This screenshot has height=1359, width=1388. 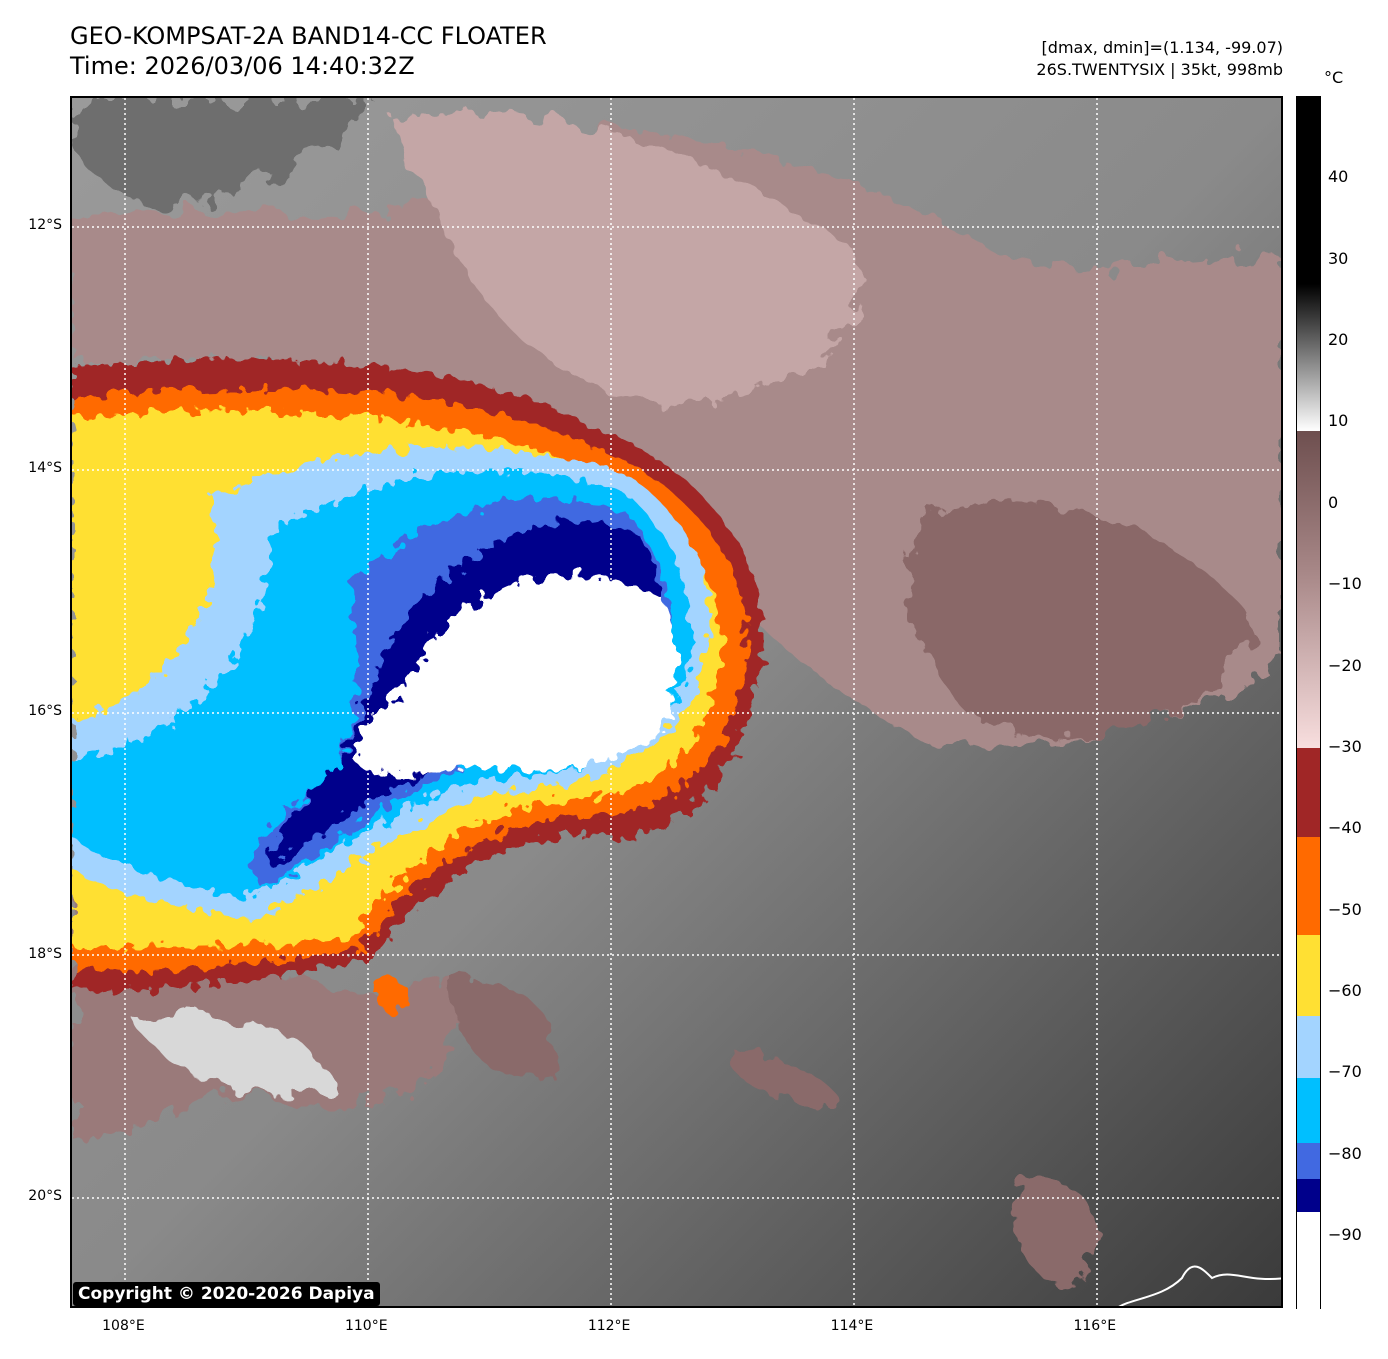 What do you see at coordinates (1345, 1235) in the screenshot?
I see `colorbar-tick-label: −90` at bounding box center [1345, 1235].